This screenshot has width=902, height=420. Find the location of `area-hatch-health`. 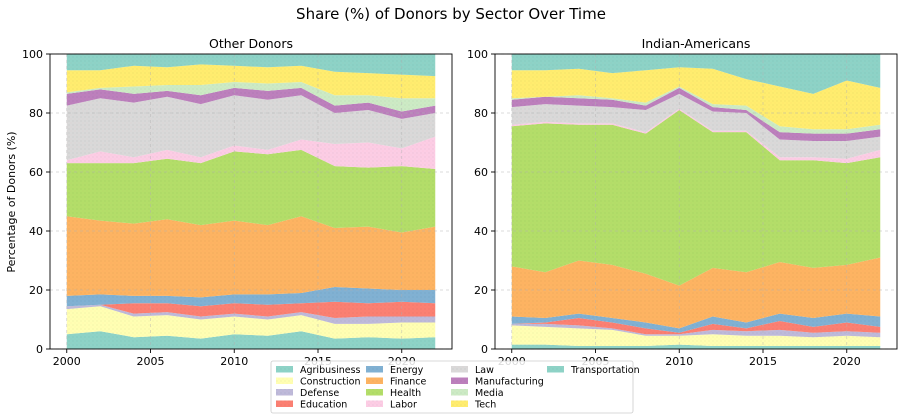

area-hatch-health is located at coordinates (251, 191).